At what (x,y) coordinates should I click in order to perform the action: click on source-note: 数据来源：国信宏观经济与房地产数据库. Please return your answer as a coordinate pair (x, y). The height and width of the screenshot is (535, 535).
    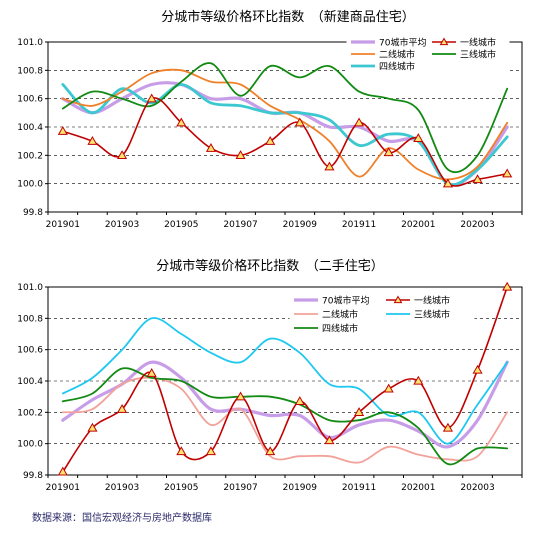
    Looking at the image, I should click on (122, 518).